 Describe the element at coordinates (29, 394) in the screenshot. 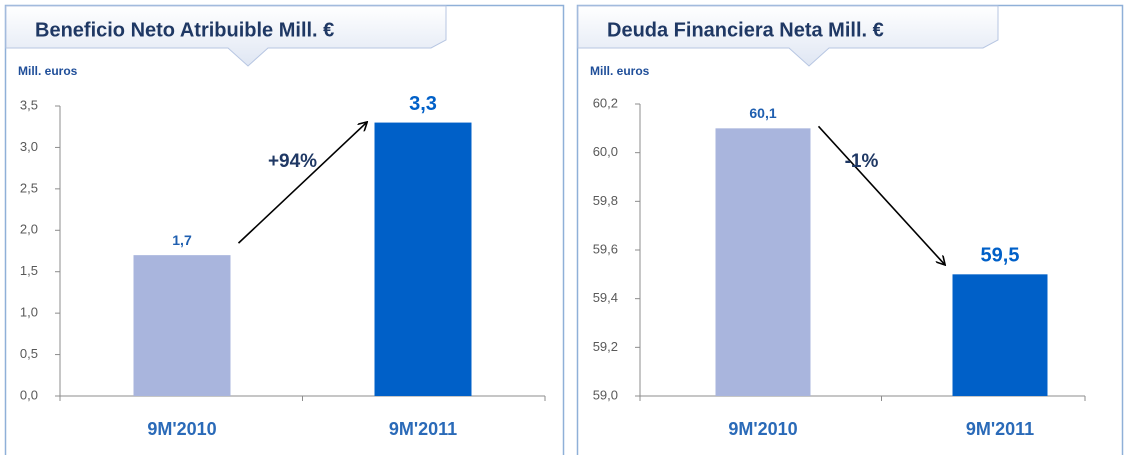

I see `y-tick-label: 0,0` at that location.